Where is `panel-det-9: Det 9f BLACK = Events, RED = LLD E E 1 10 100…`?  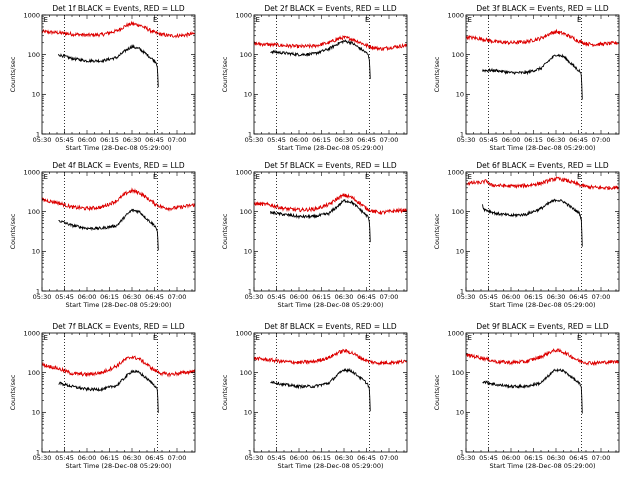
panel-det-9: Det 9f BLACK = Events, RED = LLD E E 1 10 100… is located at coordinates (526, 396).